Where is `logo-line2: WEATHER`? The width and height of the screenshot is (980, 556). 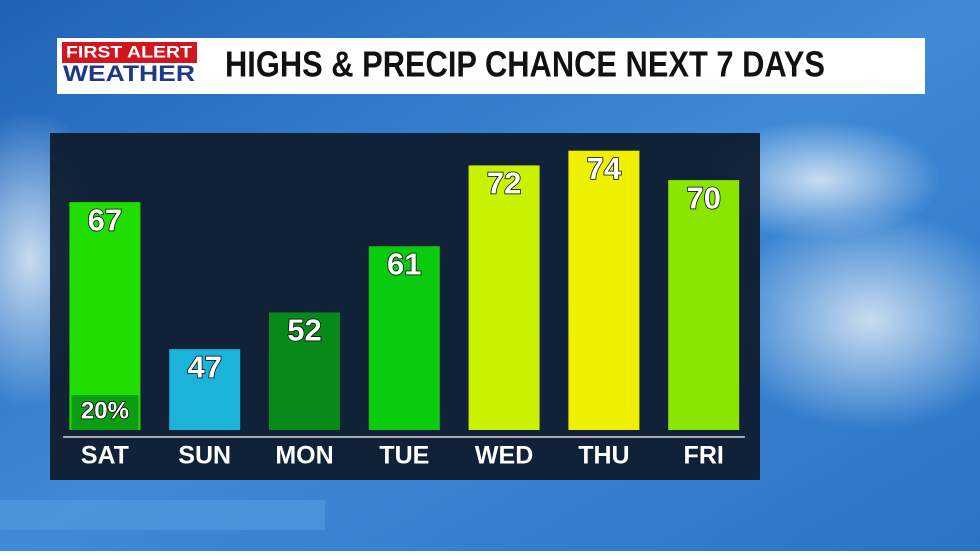
logo-line2: WEATHER is located at coordinates (129, 73).